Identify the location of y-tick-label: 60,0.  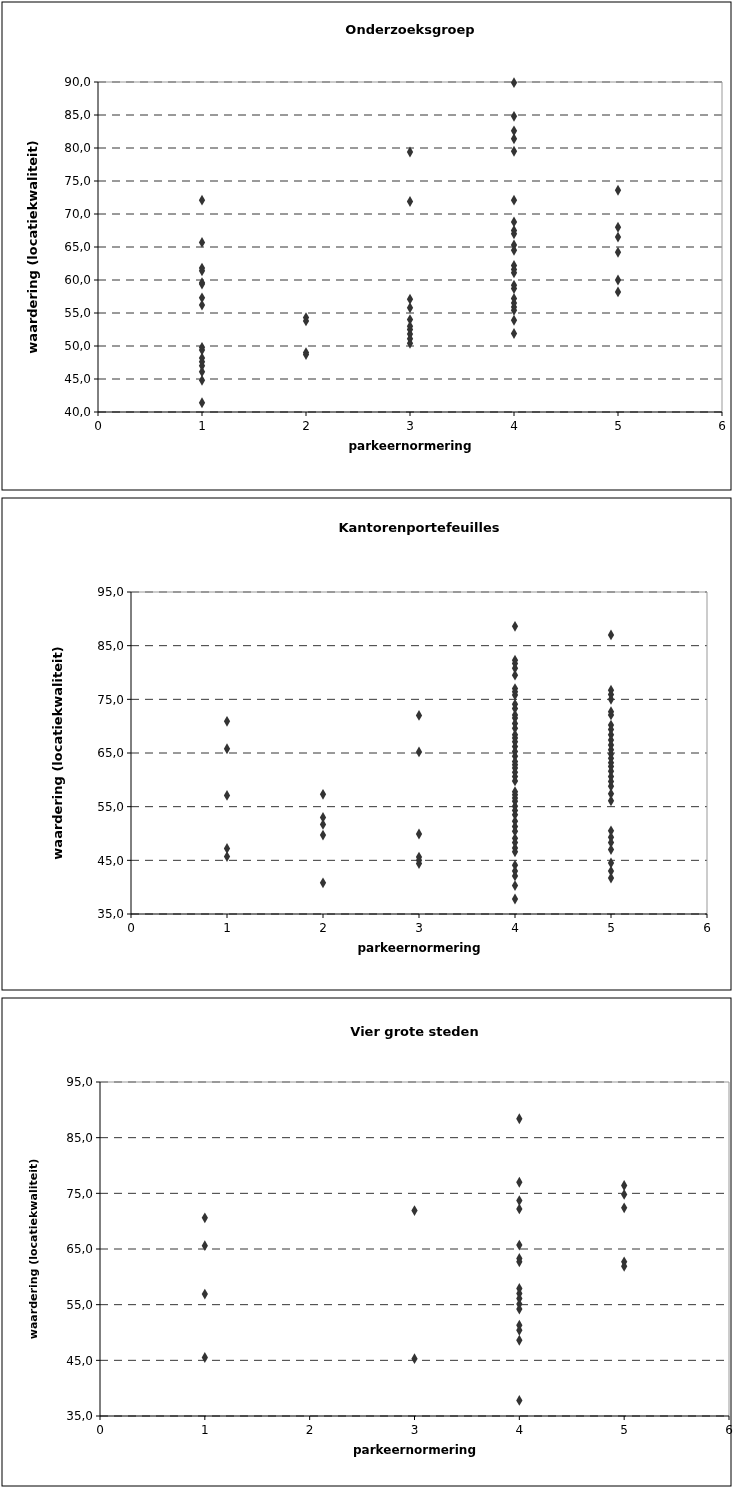
(77, 280).